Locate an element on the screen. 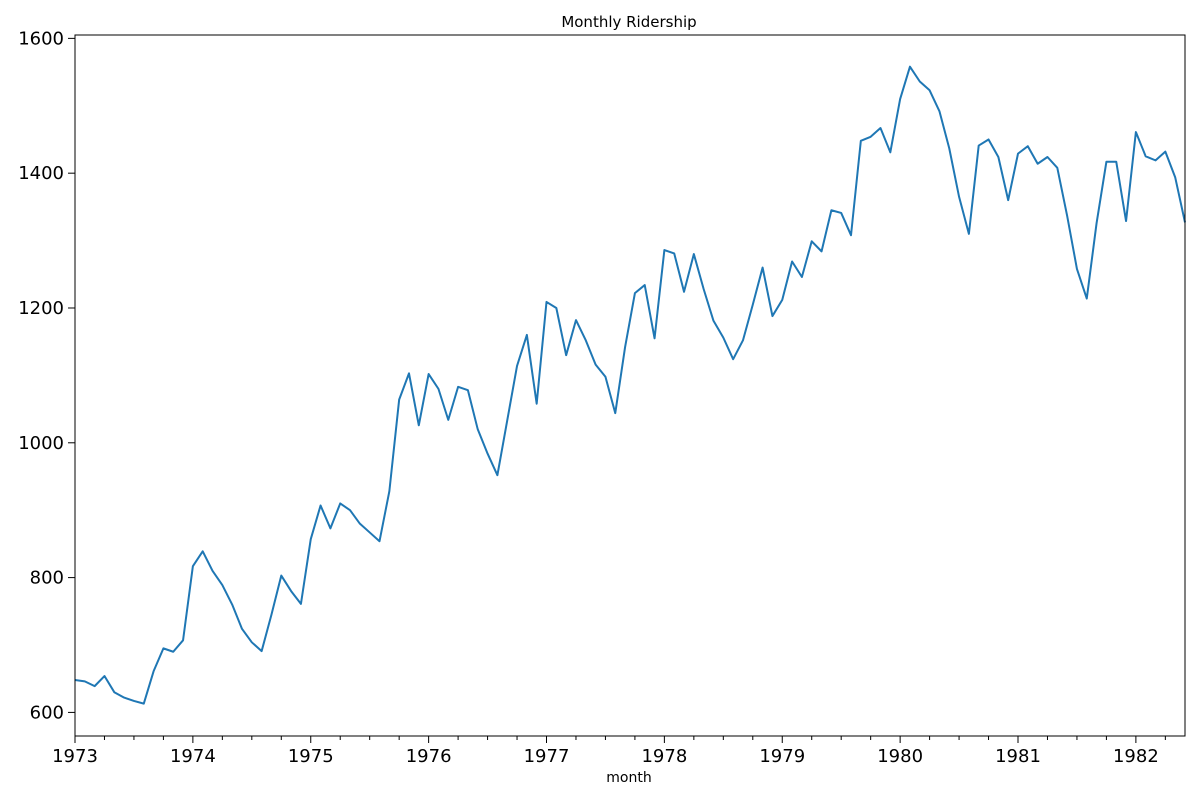 Image resolution: width=1200 pixels, height=800 pixels. chart-title: Monthly Ridership is located at coordinates (628, 22).